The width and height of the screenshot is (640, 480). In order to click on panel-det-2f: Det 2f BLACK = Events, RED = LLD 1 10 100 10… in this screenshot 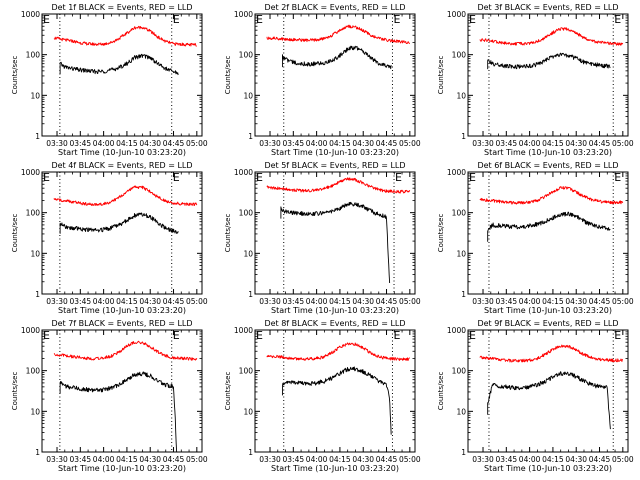, I will do `click(322, 80)`.